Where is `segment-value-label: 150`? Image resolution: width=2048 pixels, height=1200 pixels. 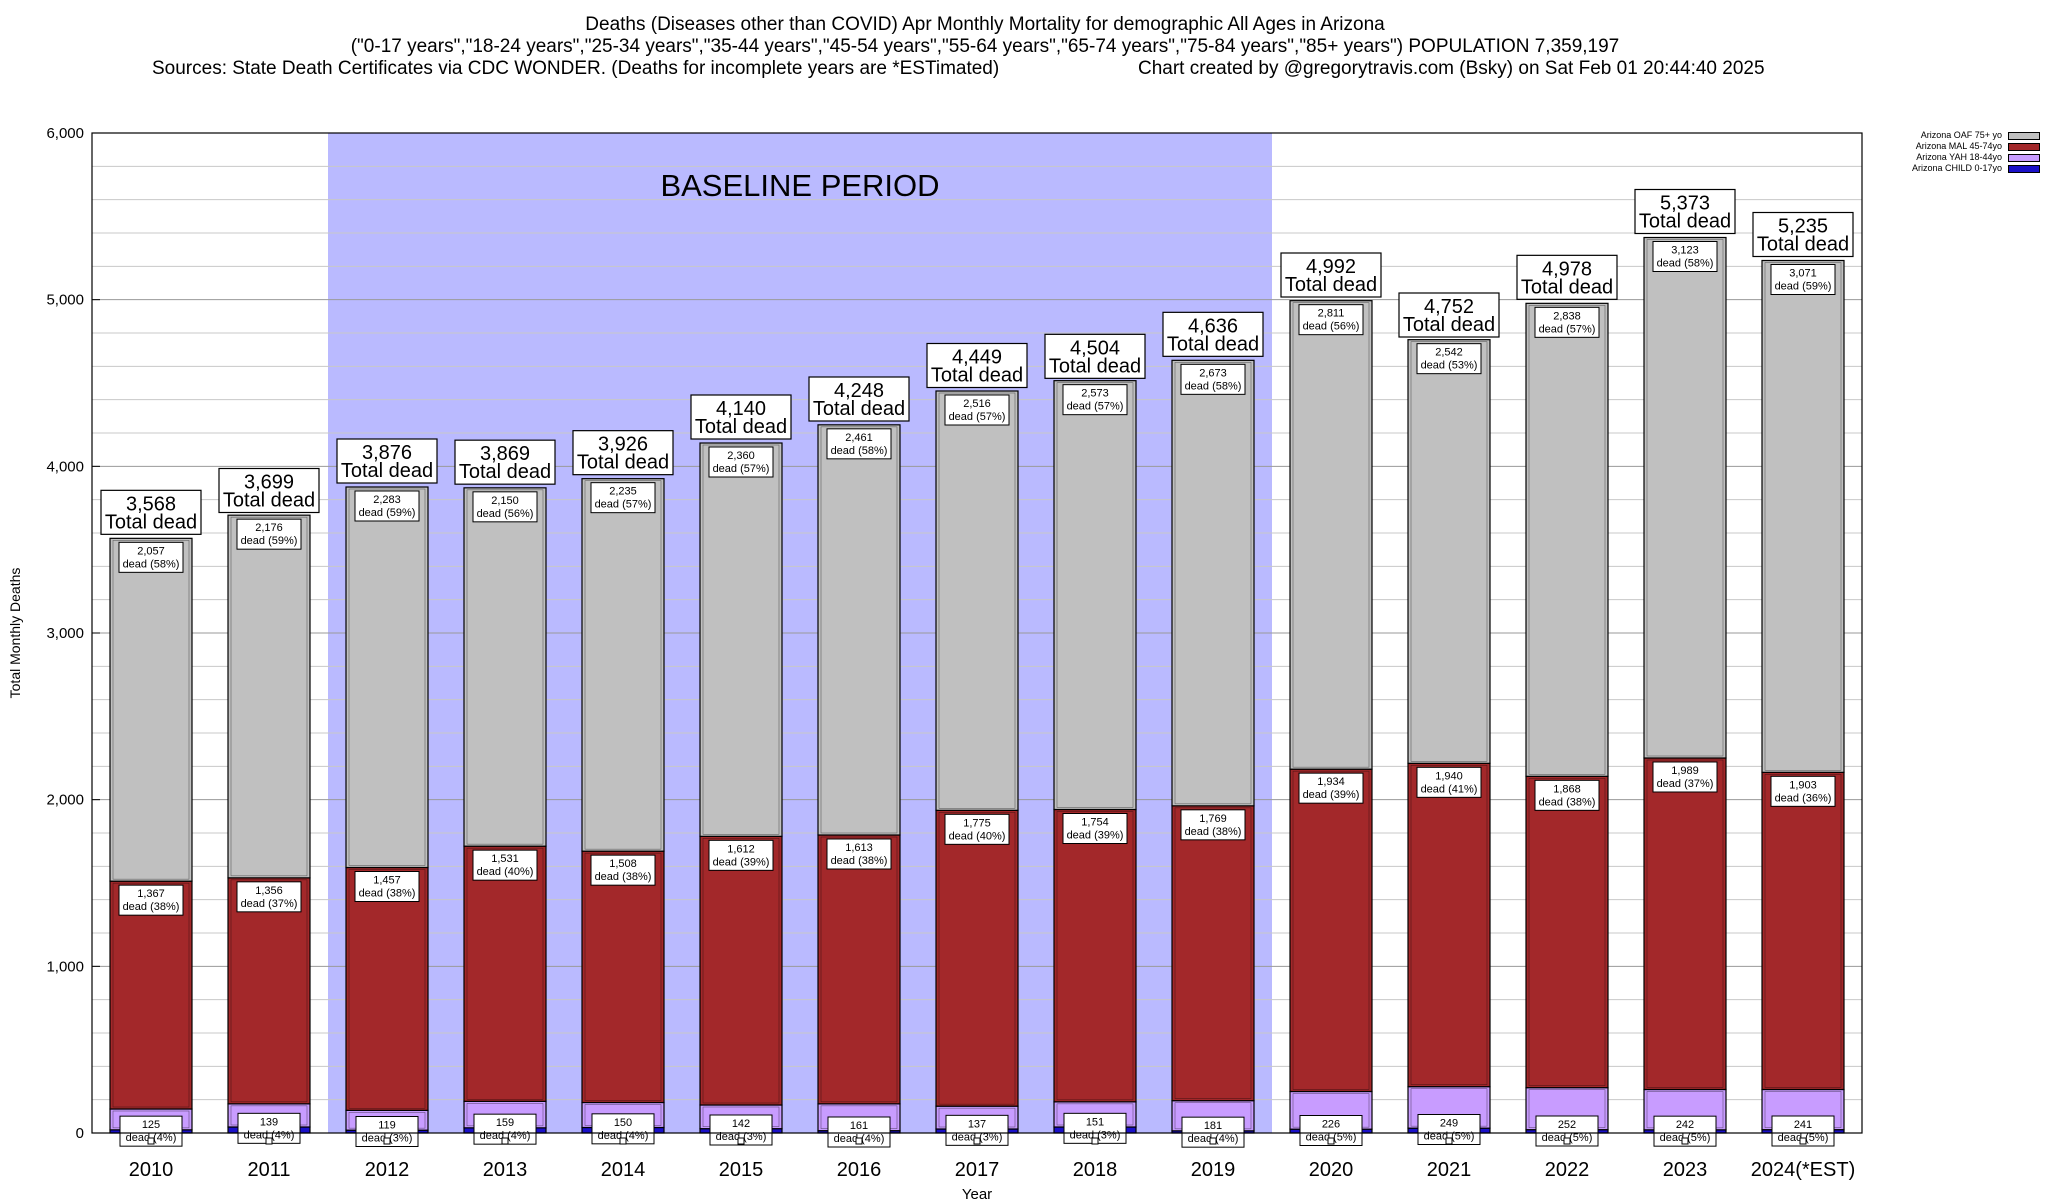 segment-value-label: 150 is located at coordinates (623, 1123).